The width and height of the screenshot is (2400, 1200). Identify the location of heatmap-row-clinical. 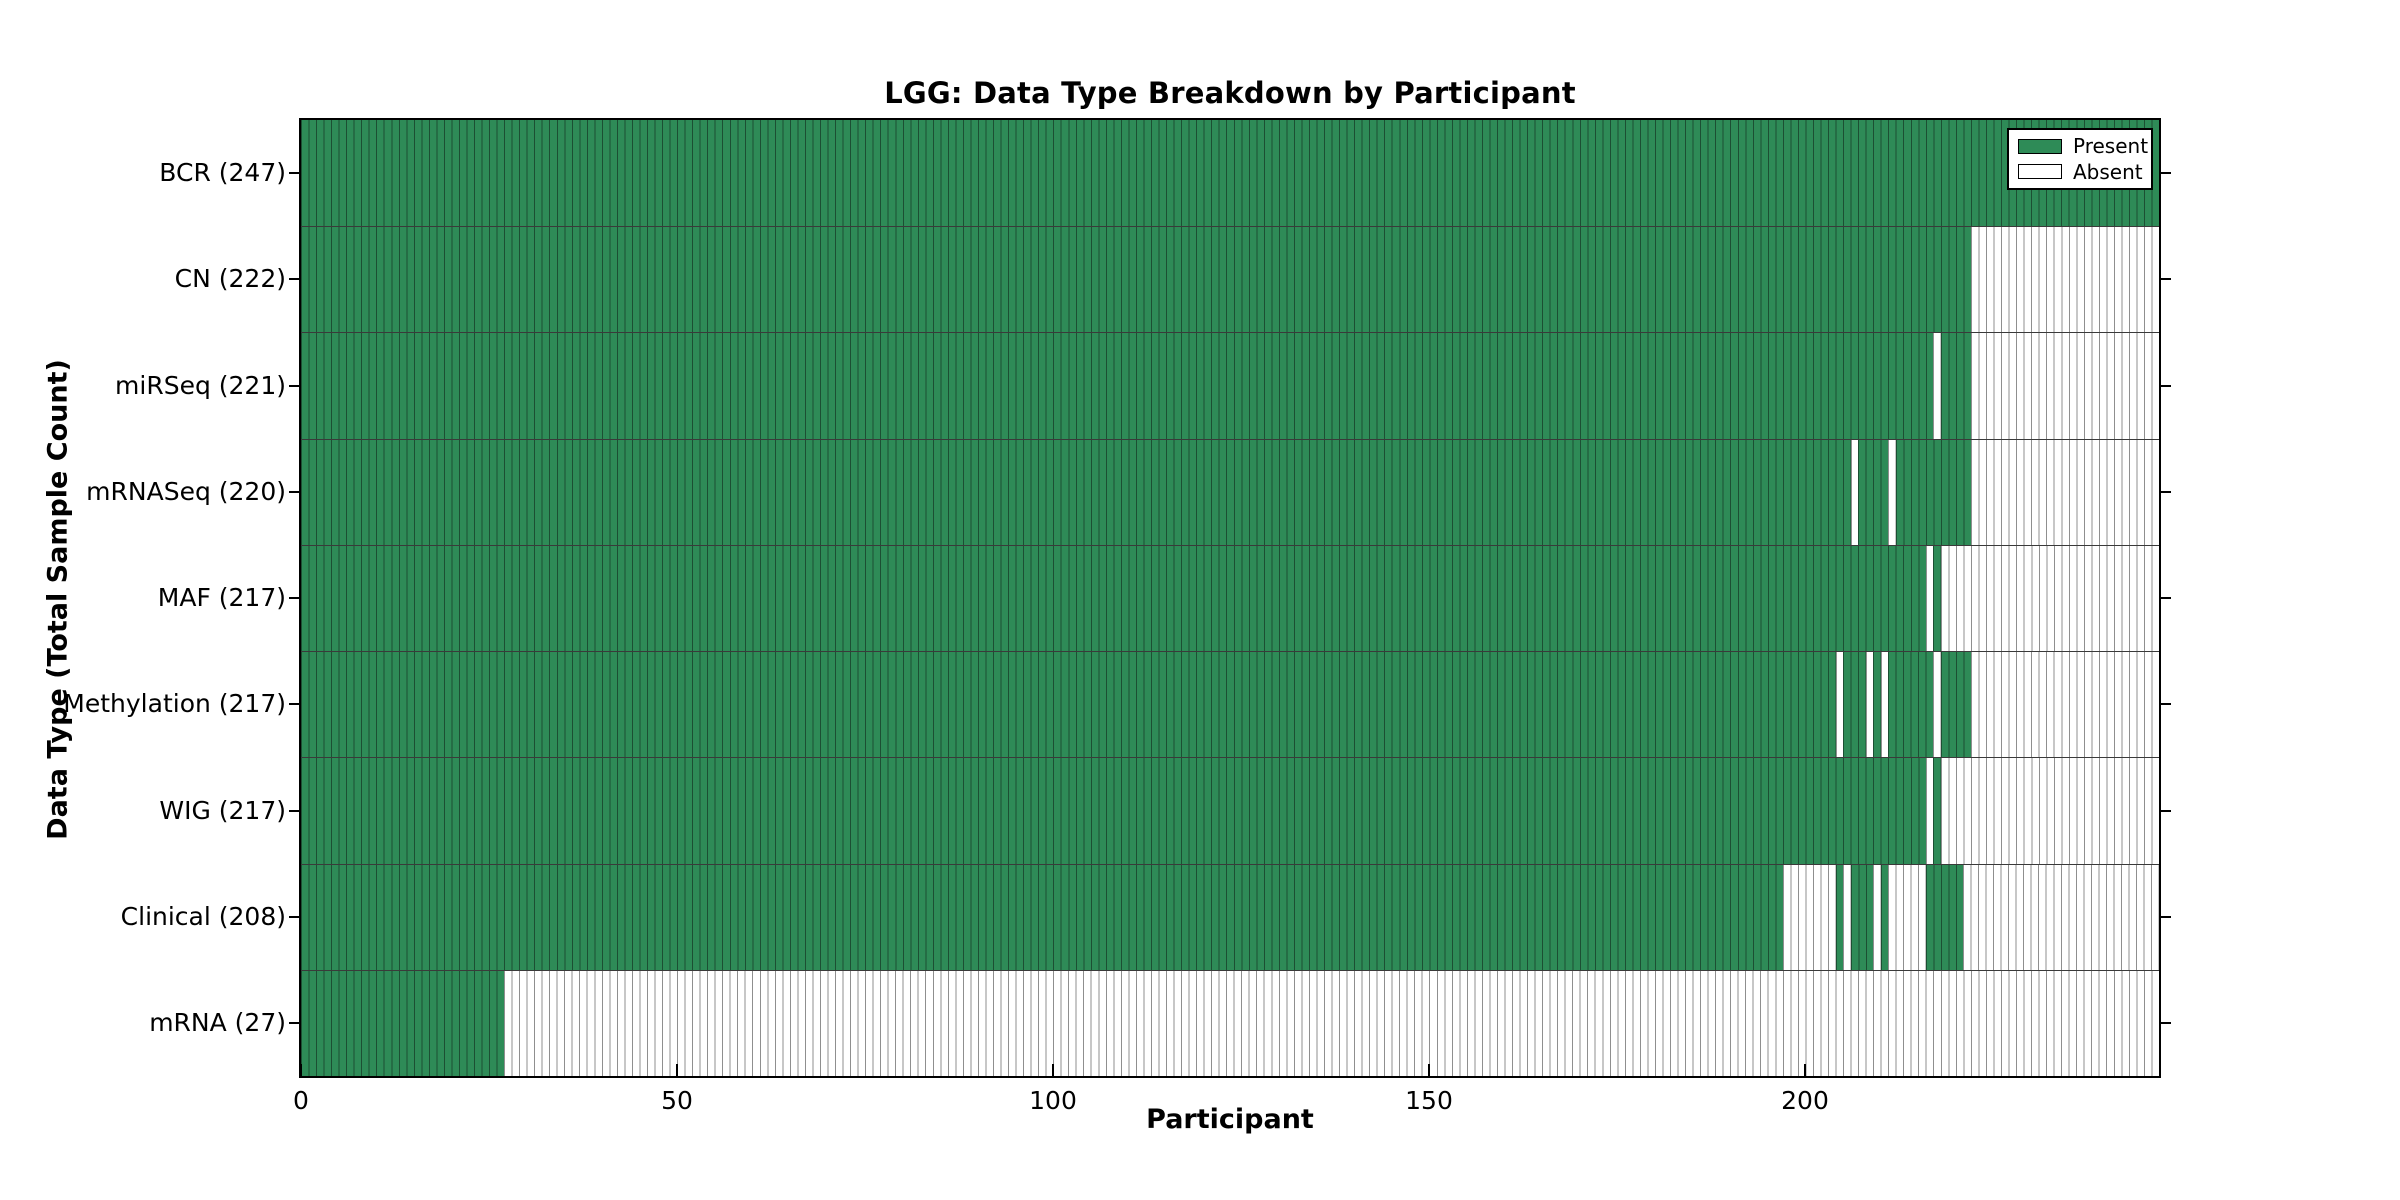
(1230, 917).